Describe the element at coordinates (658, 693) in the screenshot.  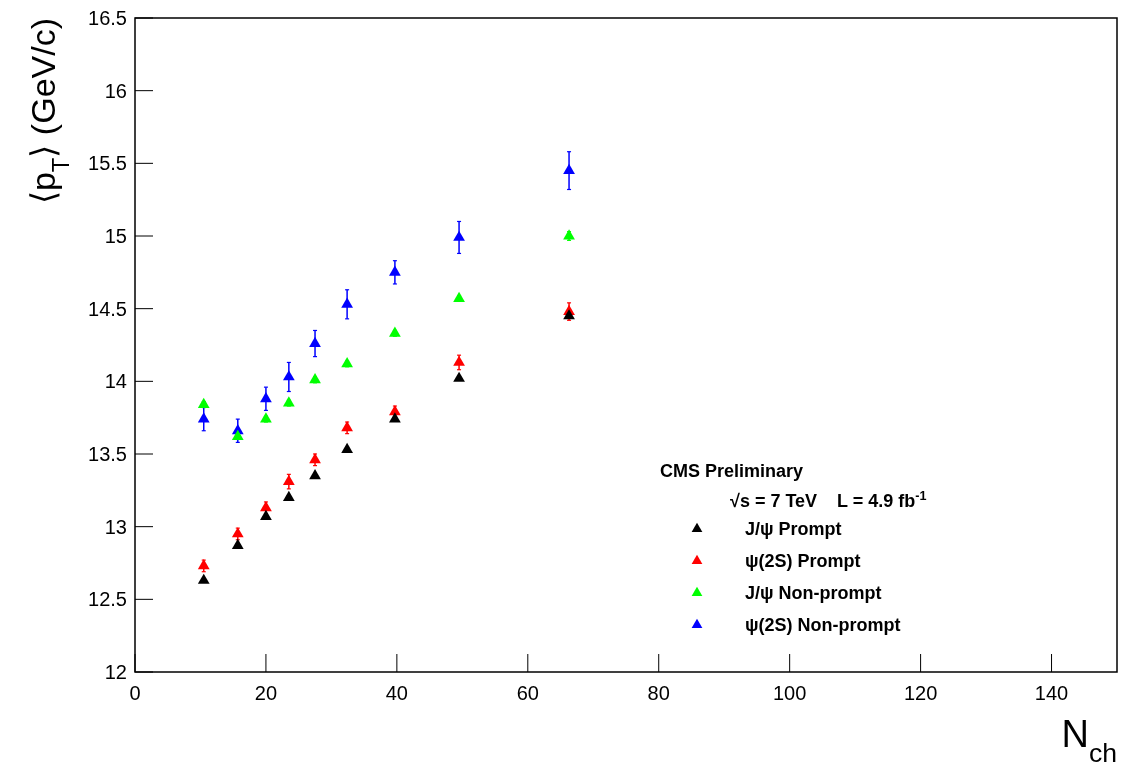
I see `x-tick-label: 80` at that location.